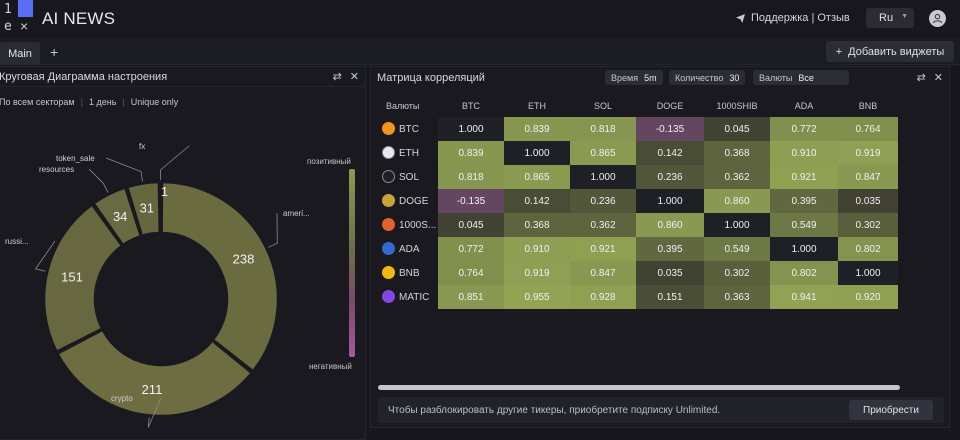 The height and width of the screenshot is (440, 960). Describe the element at coordinates (409, 153) in the screenshot. I see `coin-name: ETH` at that location.